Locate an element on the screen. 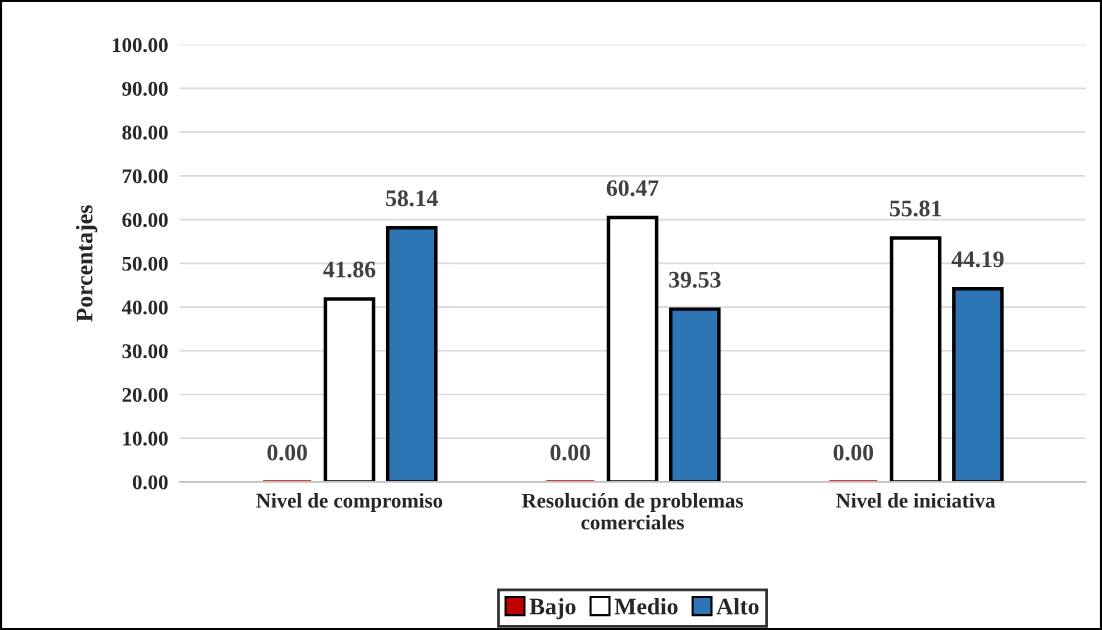 The width and height of the screenshot is (1102, 630). y-tick-label: 20.00 is located at coordinates (145, 395).